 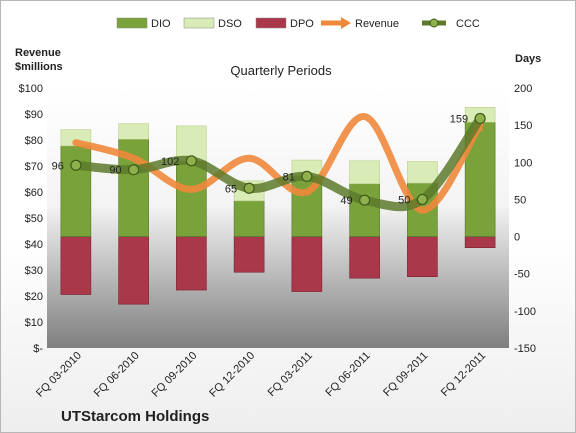 I want to click on legend-dpo-label: DPO, so click(x=302, y=24).